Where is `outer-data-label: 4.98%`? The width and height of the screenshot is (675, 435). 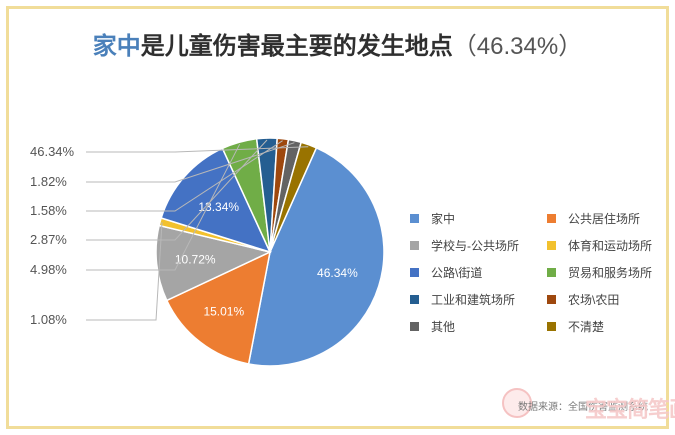 outer-data-label: 4.98% is located at coordinates (48, 269).